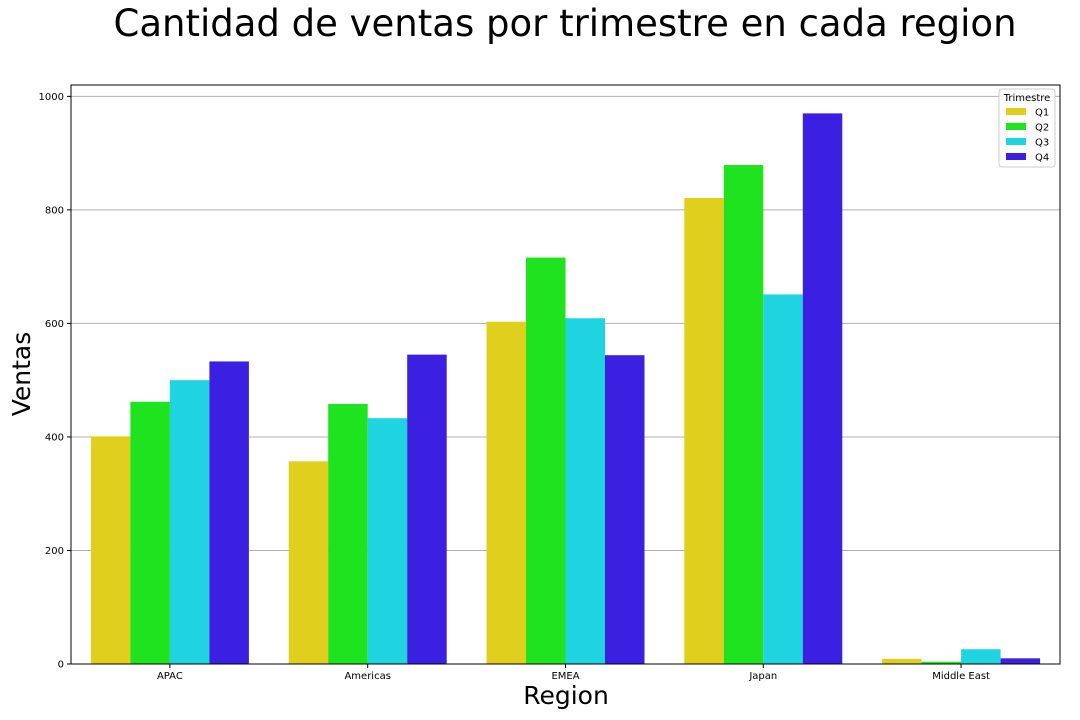 This screenshot has width=1080, height=720. I want to click on legend-label: Q2, so click(1042, 128).